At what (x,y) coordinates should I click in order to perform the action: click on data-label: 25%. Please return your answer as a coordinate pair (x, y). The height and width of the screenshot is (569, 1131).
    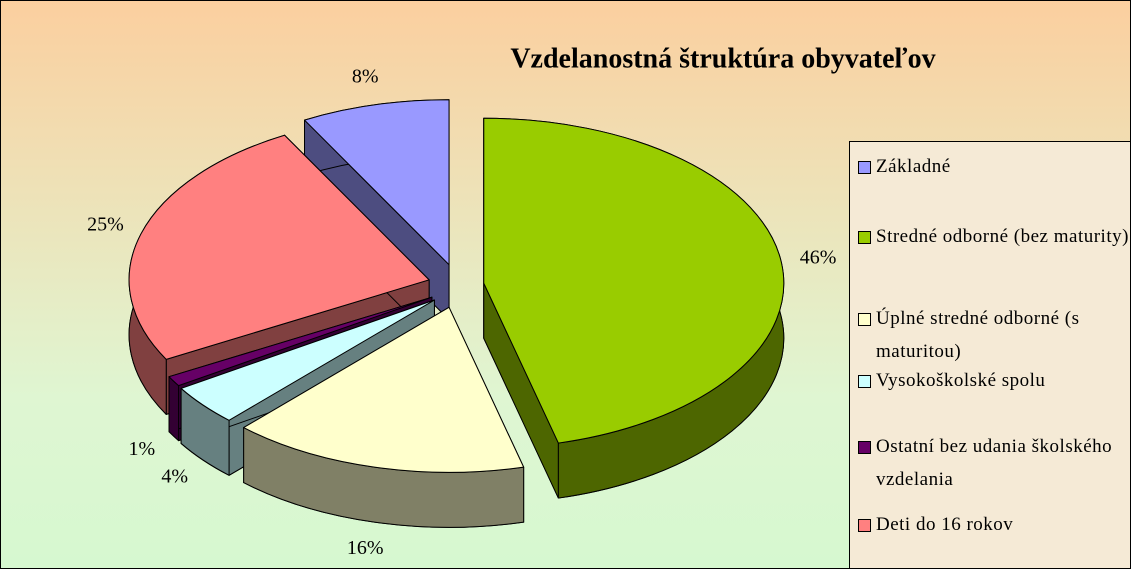
    Looking at the image, I should click on (105, 225).